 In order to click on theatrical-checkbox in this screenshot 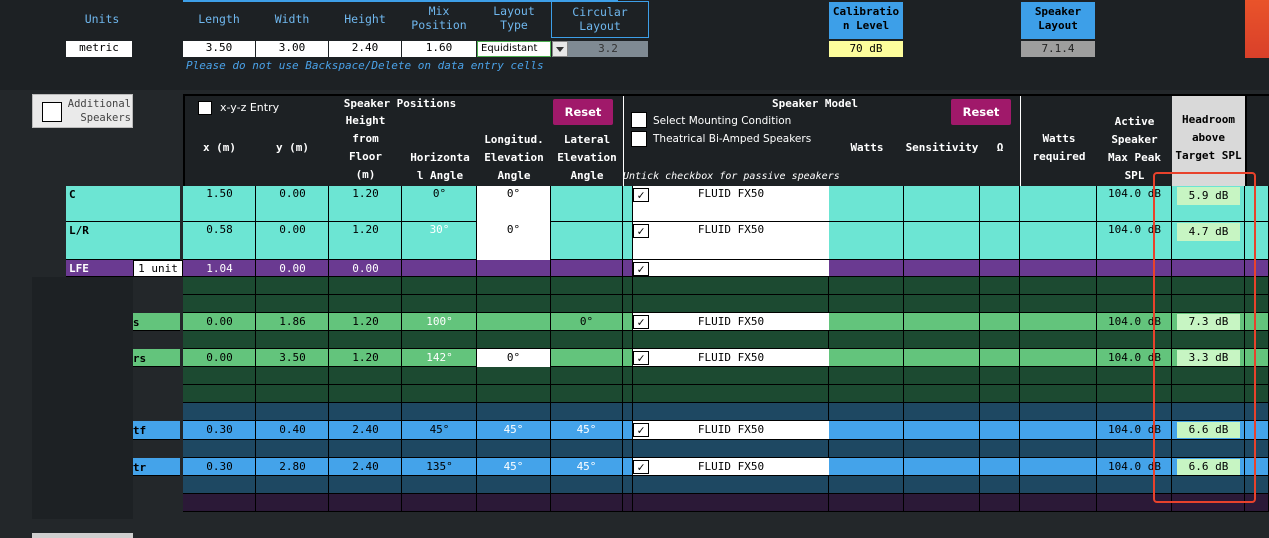, I will do `click(639, 140)`.